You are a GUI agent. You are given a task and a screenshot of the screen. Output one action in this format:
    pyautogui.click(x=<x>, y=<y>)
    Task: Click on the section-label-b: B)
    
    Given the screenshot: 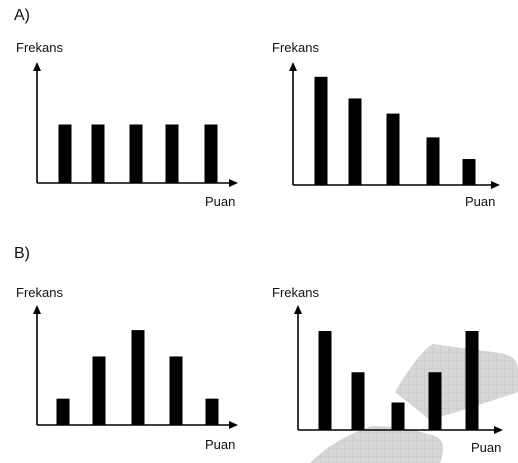 What is the action you would take?
    pyautogui.click(x=22, y=253)
    